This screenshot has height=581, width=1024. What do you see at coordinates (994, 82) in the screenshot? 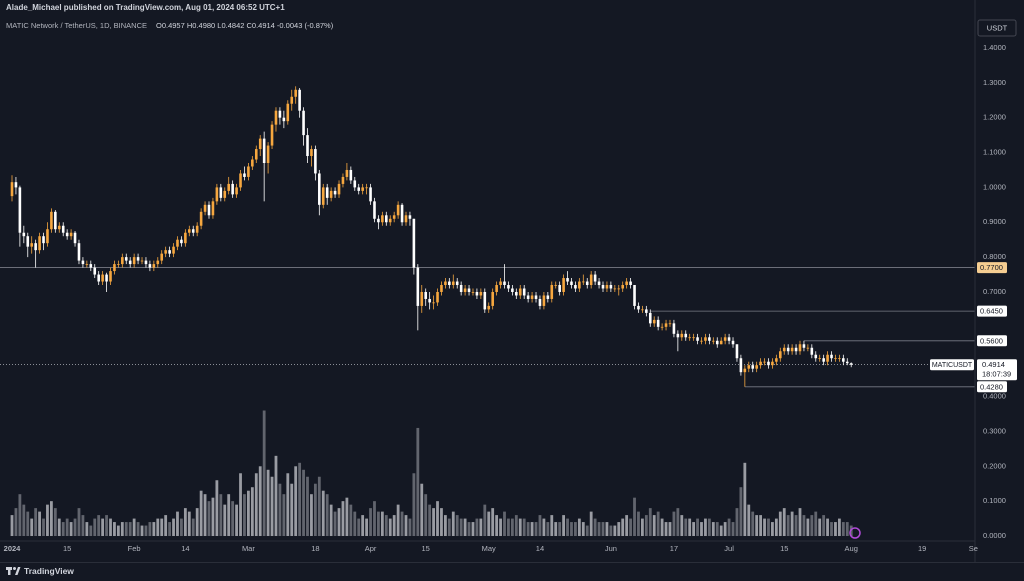
I see `y-tick-label: 1.3000` at bounding box center [994, 82].